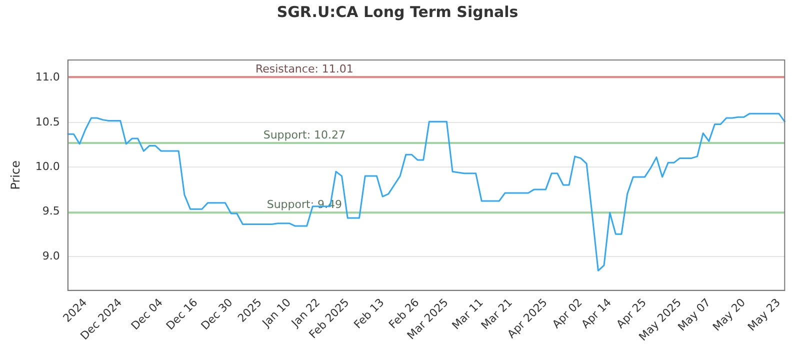 The width and height of the screenshot is (800, 350). What do you see at coordinates (217, 314) in the screenshot?
I see `x-tick-label: Dec 30` at bounding box center [217, 314].